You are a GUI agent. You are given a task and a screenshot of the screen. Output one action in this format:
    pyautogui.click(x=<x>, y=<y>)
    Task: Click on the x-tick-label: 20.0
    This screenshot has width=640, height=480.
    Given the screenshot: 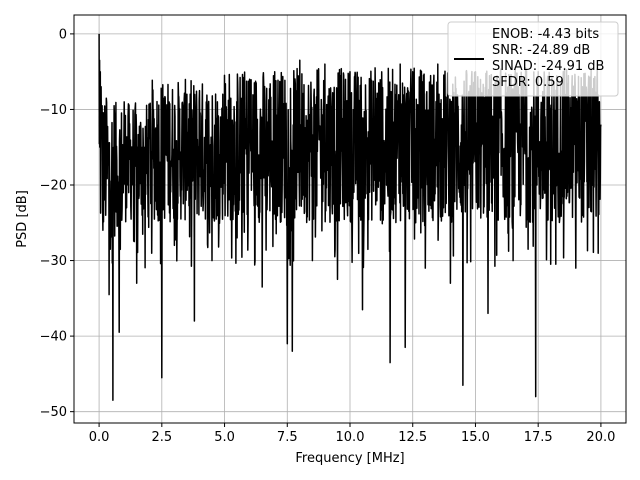 What is the action you would take?
    pyautogui.click(x=600, y=437)
    